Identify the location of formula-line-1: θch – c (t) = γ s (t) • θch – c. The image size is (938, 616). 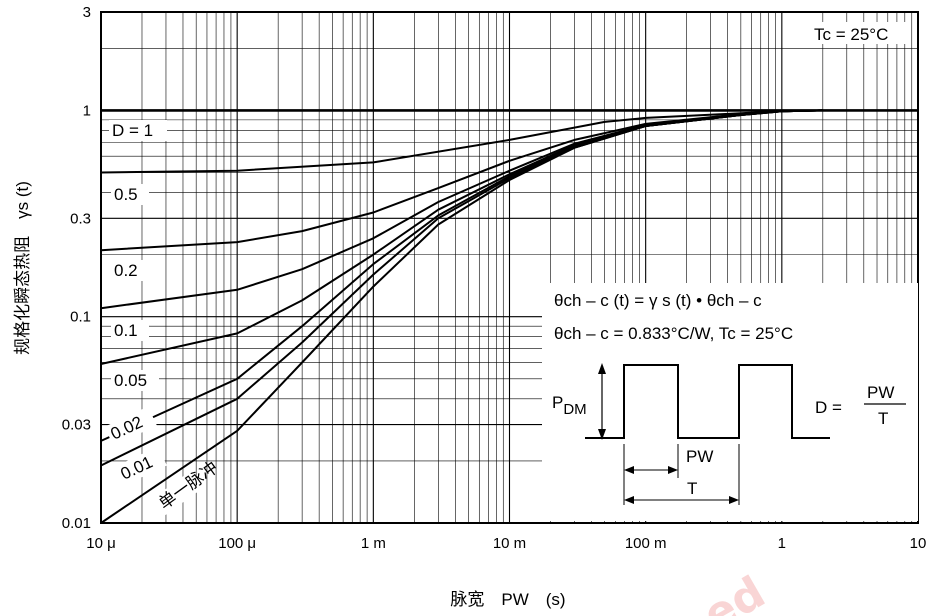
(658, 300).